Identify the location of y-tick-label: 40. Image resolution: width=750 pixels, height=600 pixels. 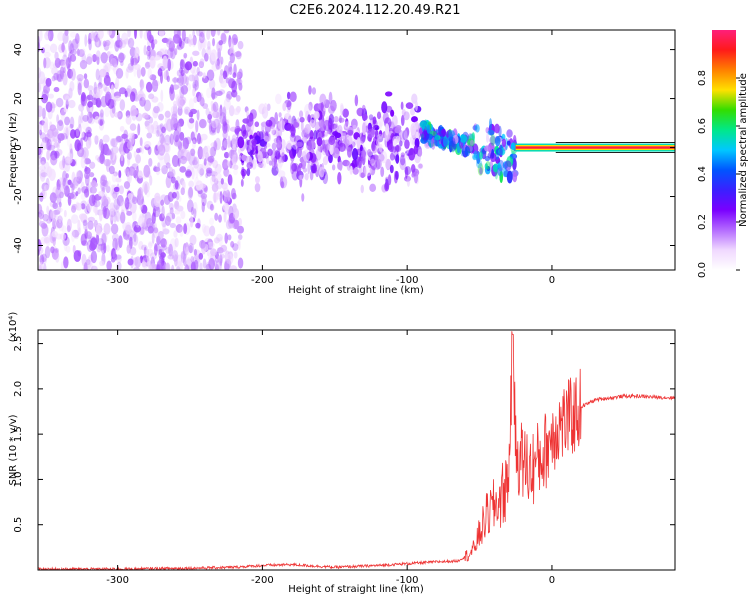
(18, 49).